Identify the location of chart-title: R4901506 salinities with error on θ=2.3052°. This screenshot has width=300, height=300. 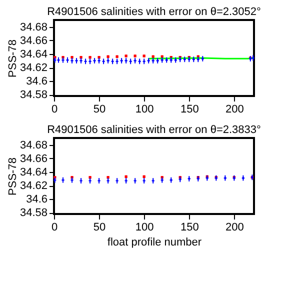
(154, 12).